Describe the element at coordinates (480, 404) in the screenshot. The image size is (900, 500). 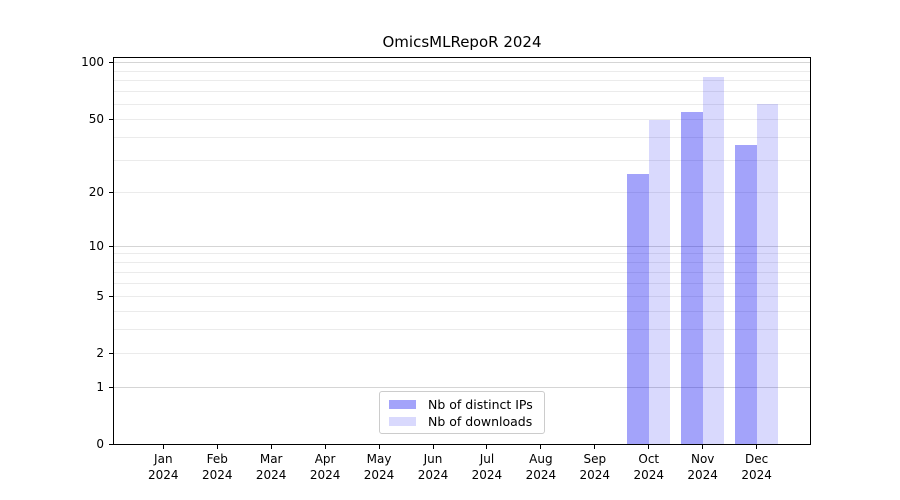
I see `legend-label: Nb of distinct IPs` at that location.